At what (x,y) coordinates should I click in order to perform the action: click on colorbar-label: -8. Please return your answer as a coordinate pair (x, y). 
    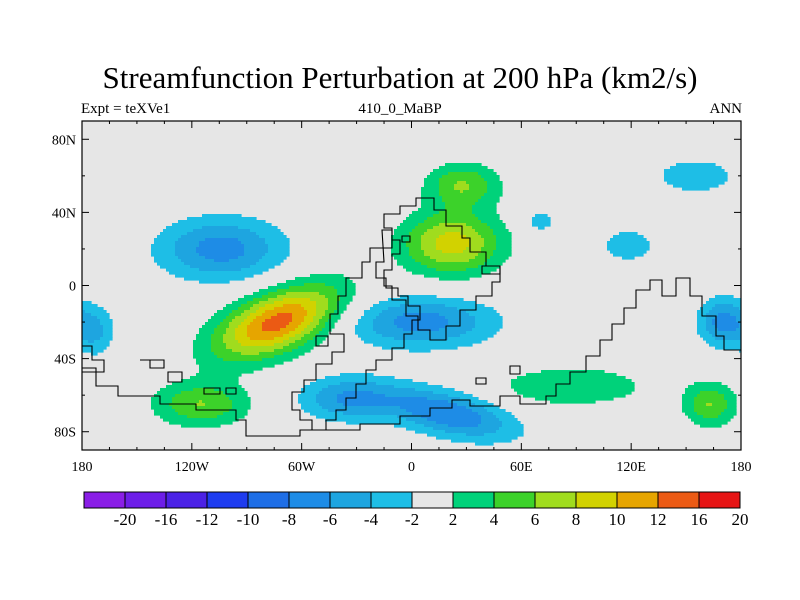
    Looking at the image, I should click on (289, 519).